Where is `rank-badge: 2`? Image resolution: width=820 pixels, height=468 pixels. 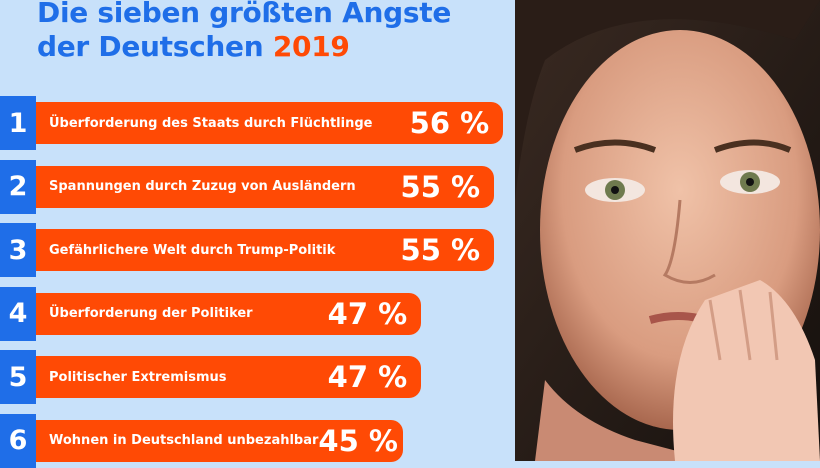
rank-badge: 2 is located at coordinates (18, 186).